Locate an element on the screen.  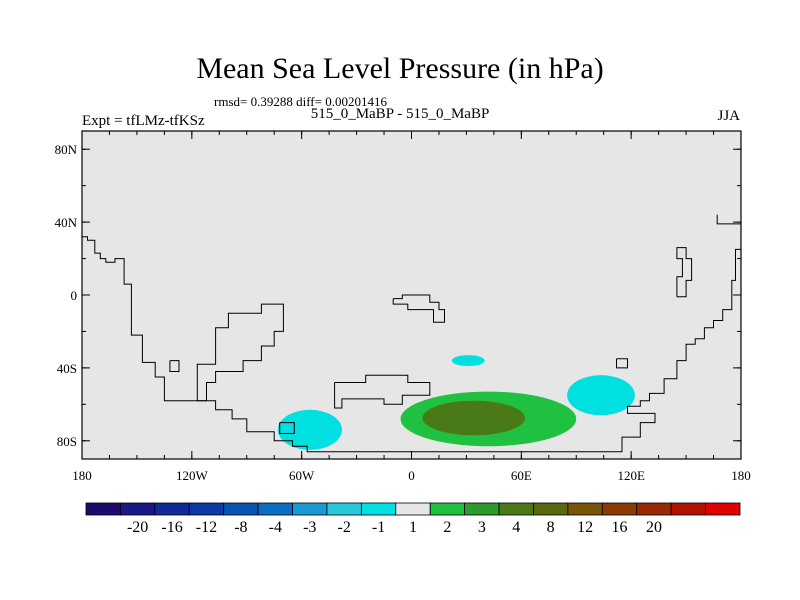
negative-anomaly-east-indian is located at coordinates (601, 395).